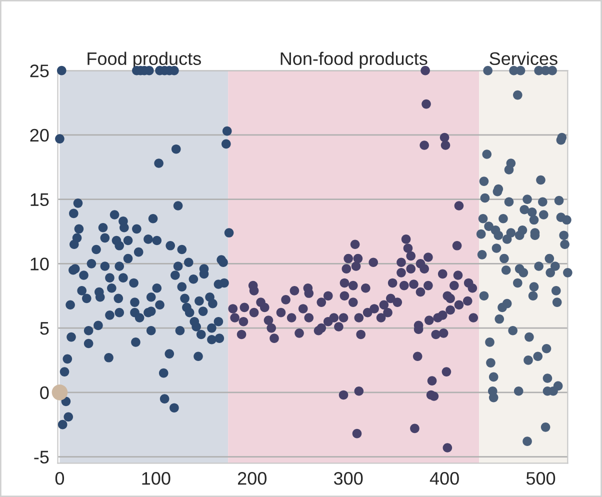  I want to click on y-tick-label: 20, so click(39, 135).